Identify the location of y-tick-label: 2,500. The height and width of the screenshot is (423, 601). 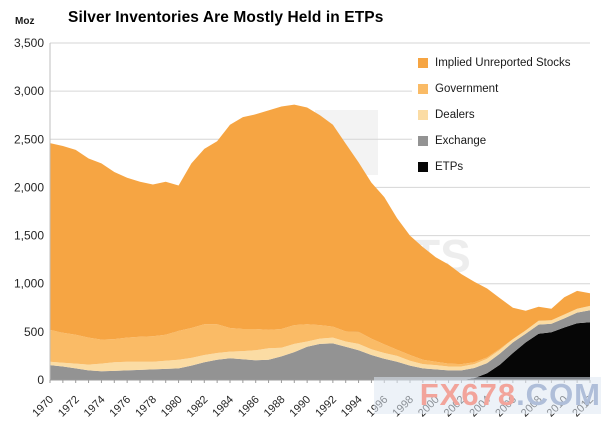
(29, 139).